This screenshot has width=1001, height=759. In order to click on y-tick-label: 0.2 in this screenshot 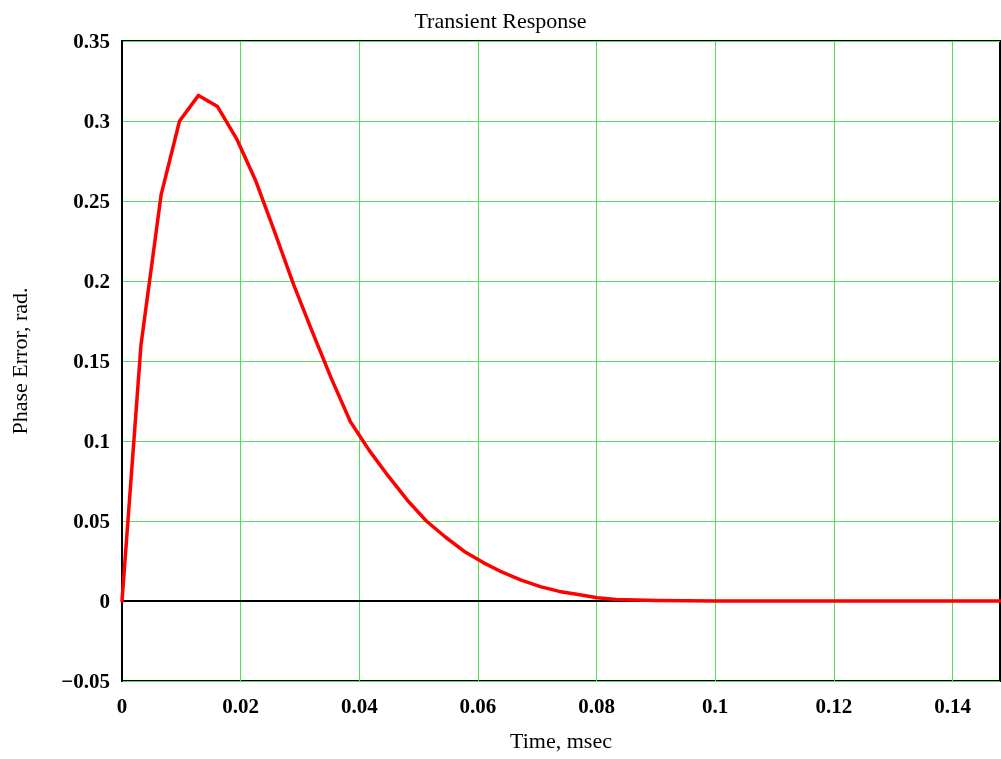, I will do `click(96, 281)`.